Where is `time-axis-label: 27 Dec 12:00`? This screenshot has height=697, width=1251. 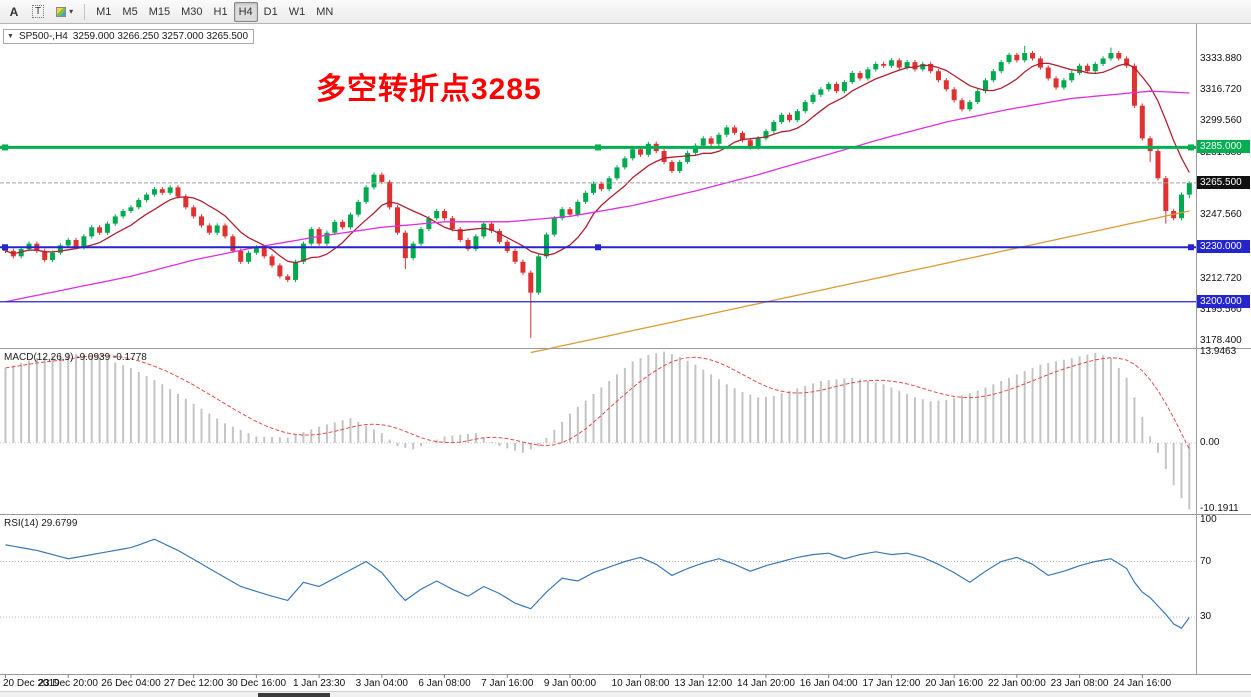
time-axis-label: 27 Dec 12:00 is located at coordinates (193, 683).